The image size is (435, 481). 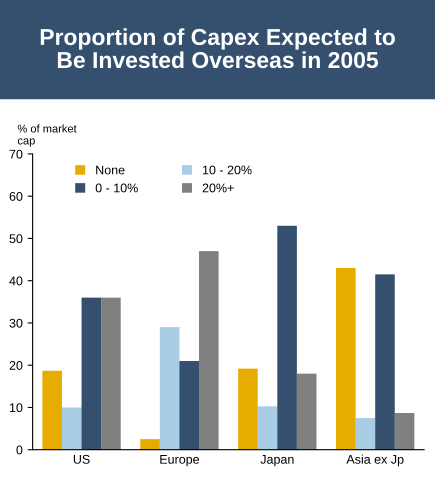 I want to click on chart-title: Proportion of Capex Expected to Be Invested Overseas in 2005, so click(x=217, y=48).